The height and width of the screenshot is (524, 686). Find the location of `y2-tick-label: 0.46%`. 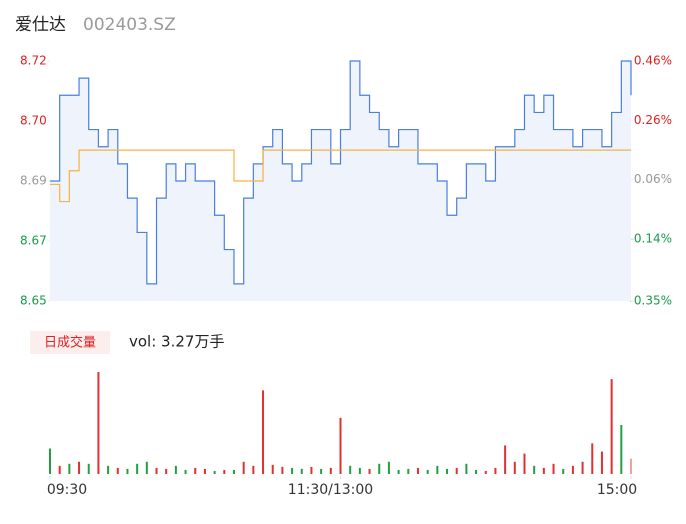

y2-tick-label: 0.46% is located at coordinates (653, 61).